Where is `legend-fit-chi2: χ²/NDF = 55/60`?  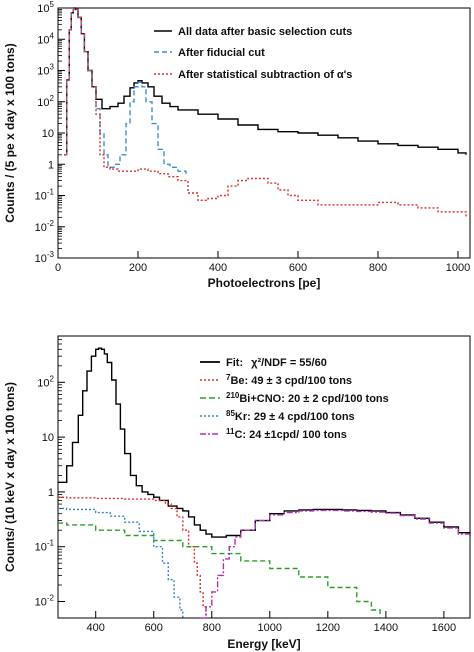 legend-fit-chi2: χ²/NDF = 55/60 is located at coordinates (289, 363).